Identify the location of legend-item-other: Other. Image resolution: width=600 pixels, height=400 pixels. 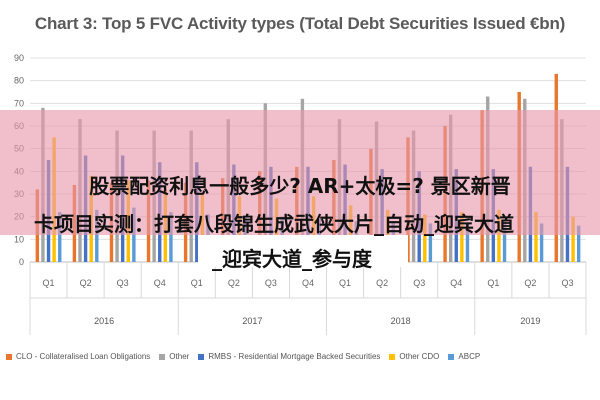
(174, 356).